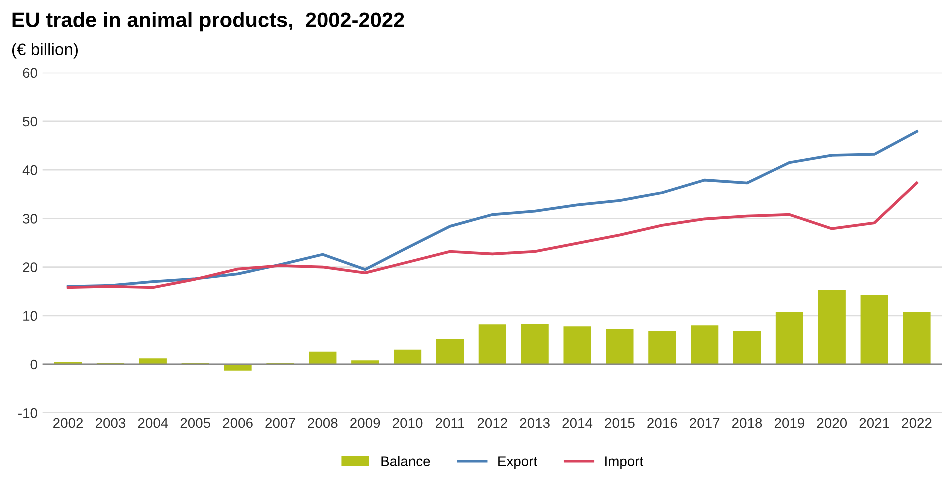  I want to click on x-tick-label: 2011, so click(450, 423).